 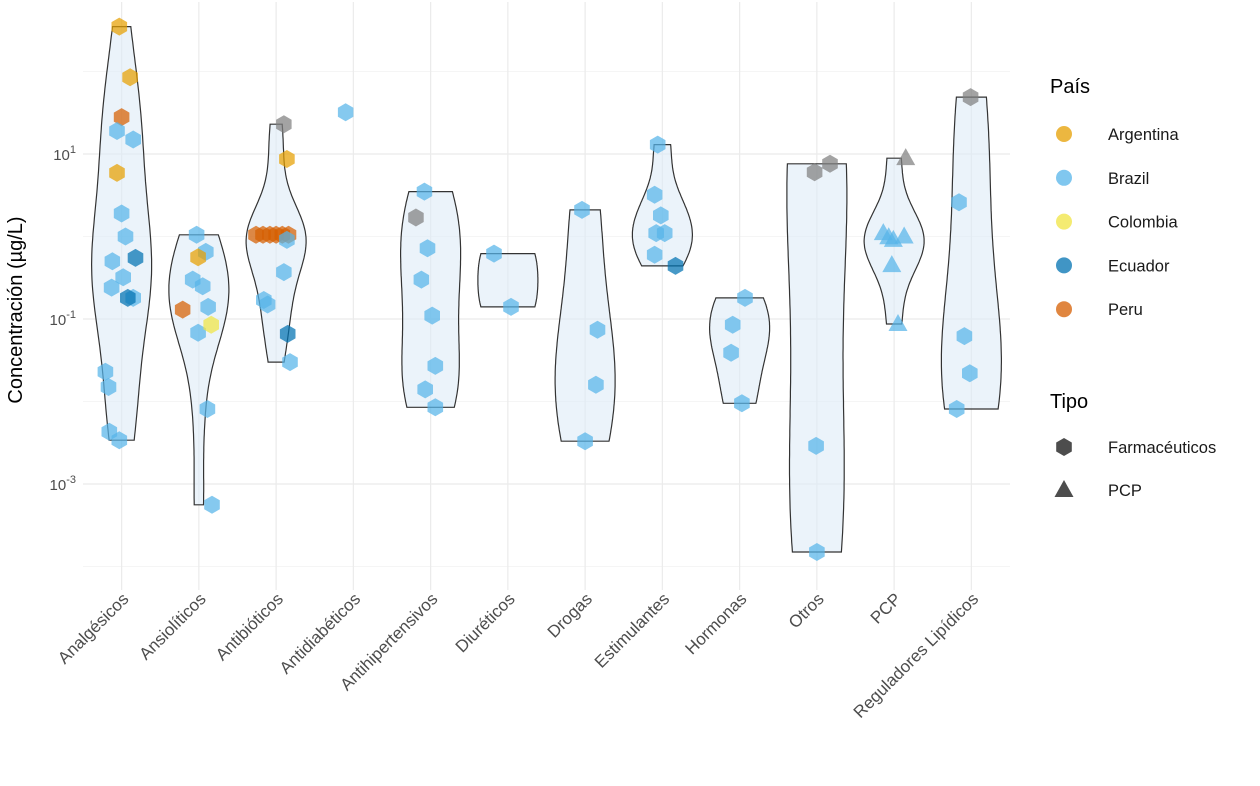 I want to click on legend-label-tipo: PCP, so click(x=1125, y=491).